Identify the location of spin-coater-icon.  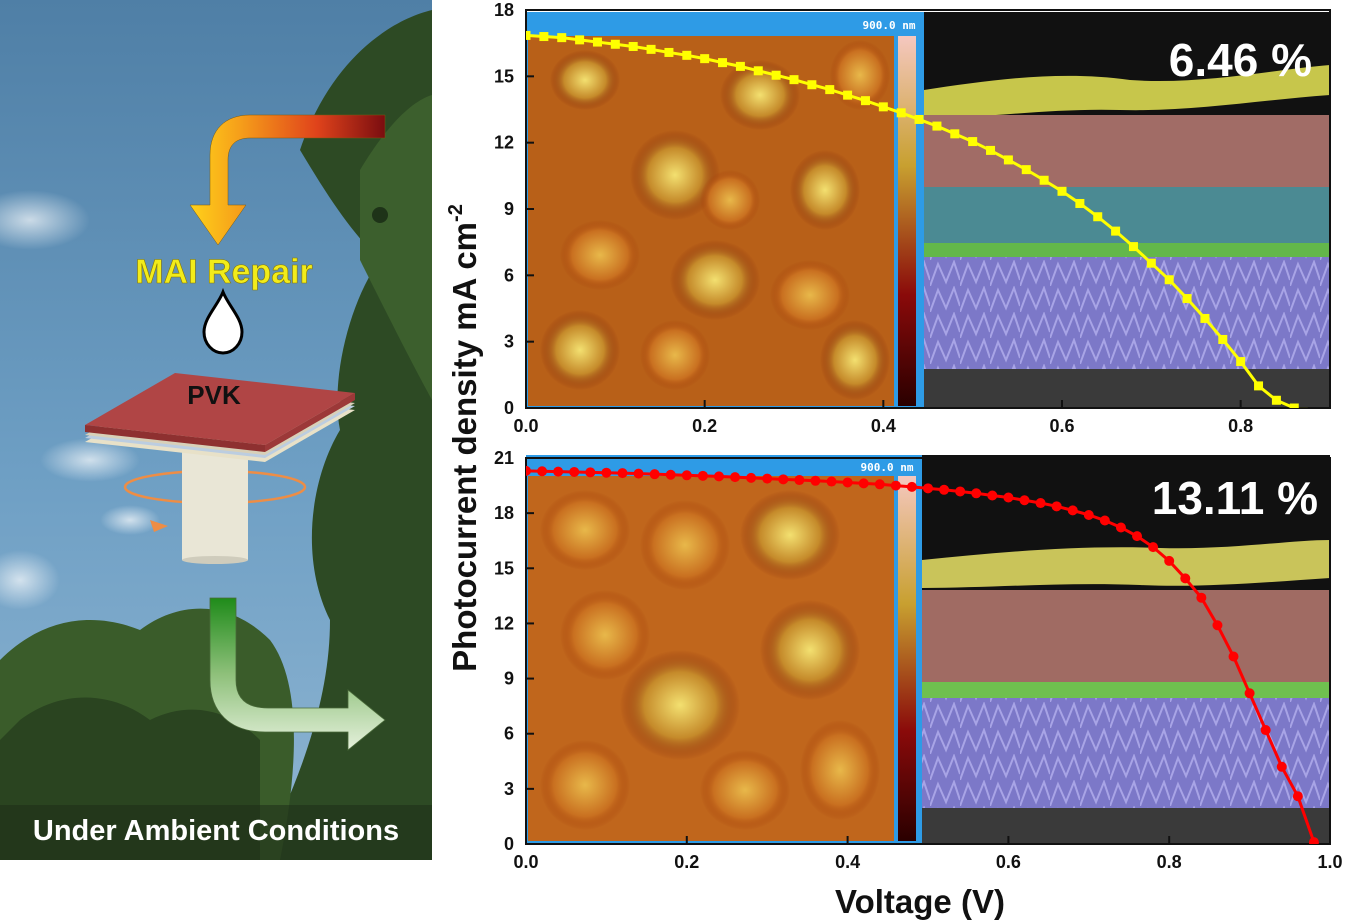
(220, 468).